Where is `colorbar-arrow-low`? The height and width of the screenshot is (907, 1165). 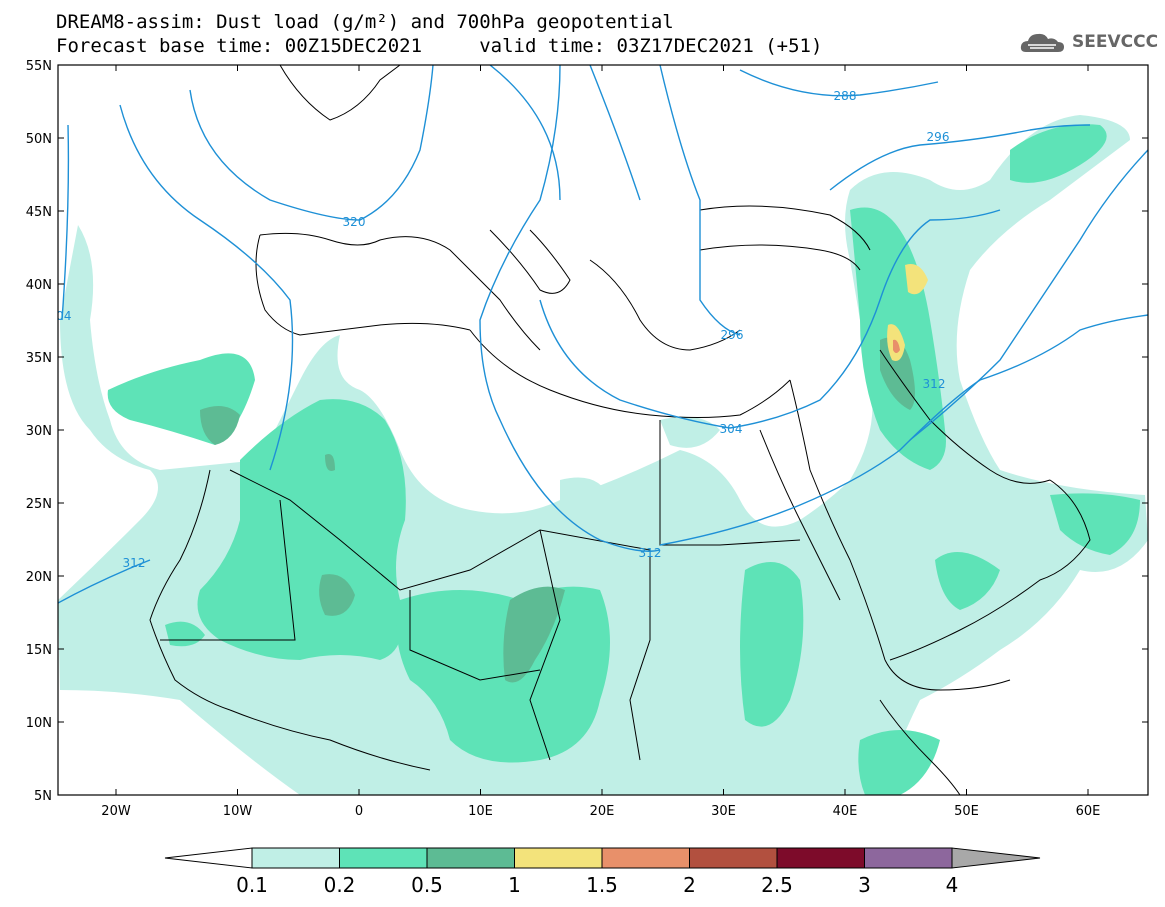 colorbar-arrow-low is located at coordinates (208, 858).